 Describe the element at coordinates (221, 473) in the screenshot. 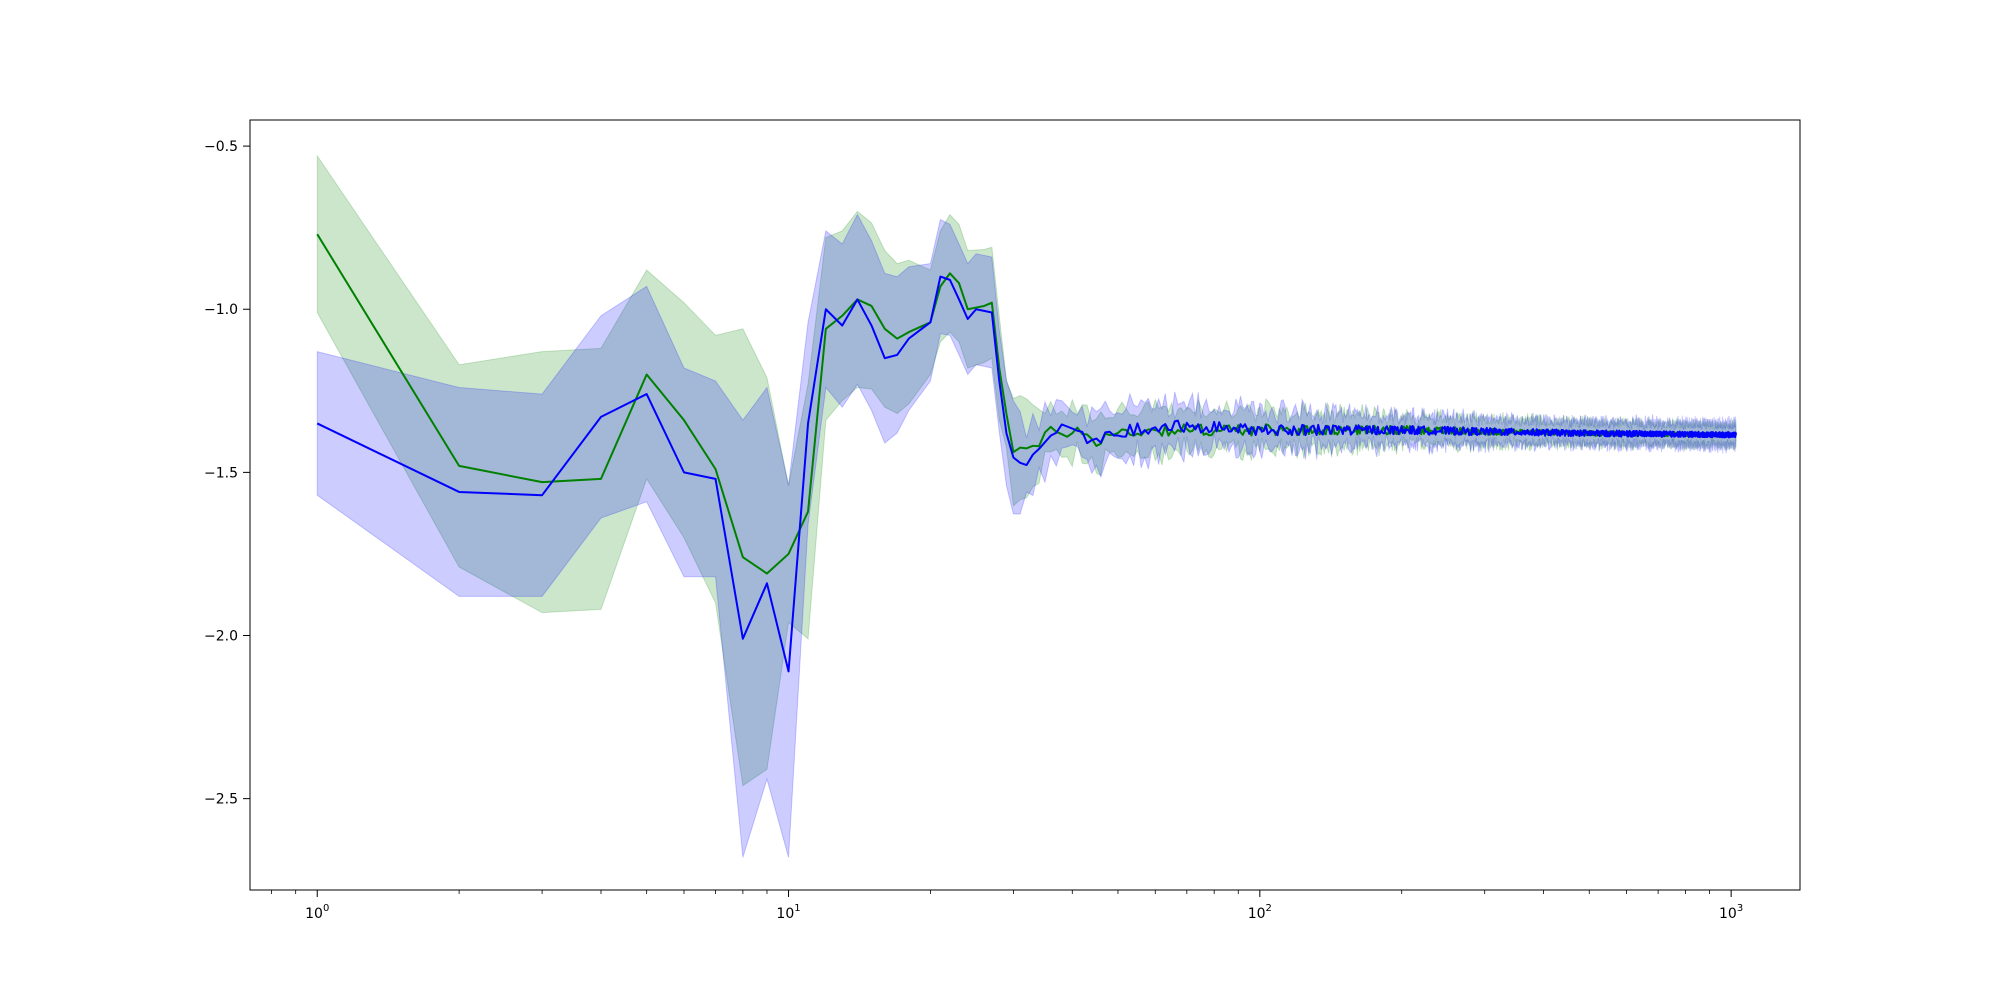

I see `y-tick-label: −1.5` at that location.